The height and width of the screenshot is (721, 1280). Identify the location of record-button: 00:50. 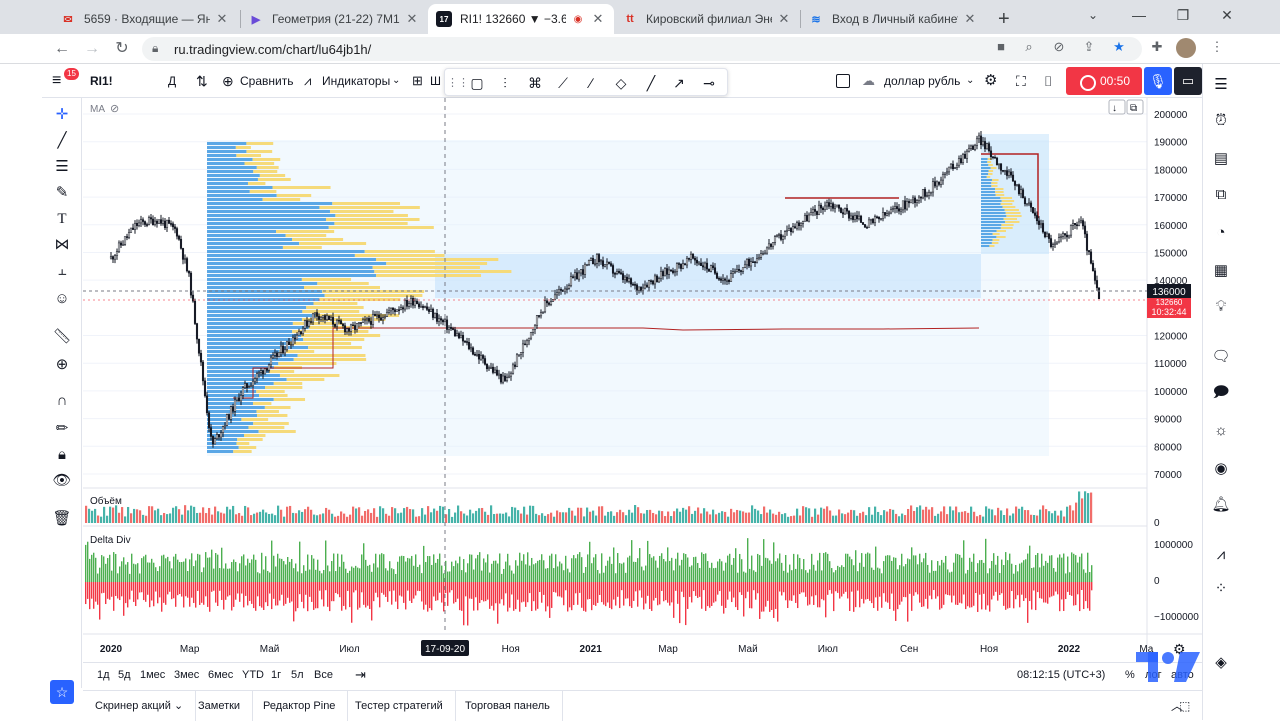
(1104, 81).